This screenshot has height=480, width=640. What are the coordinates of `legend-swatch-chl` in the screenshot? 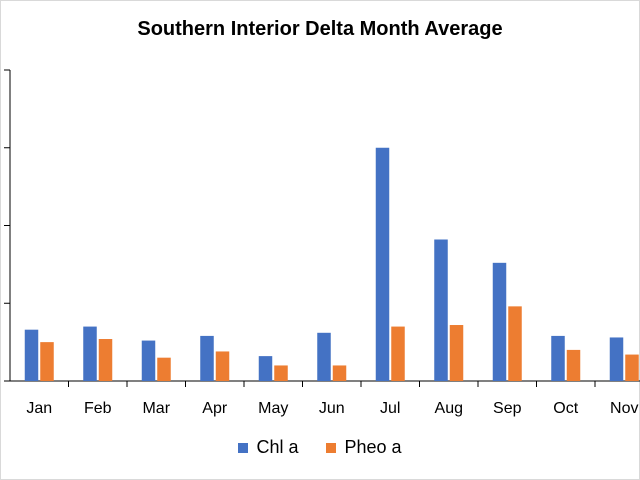 It's located at (243, 447).